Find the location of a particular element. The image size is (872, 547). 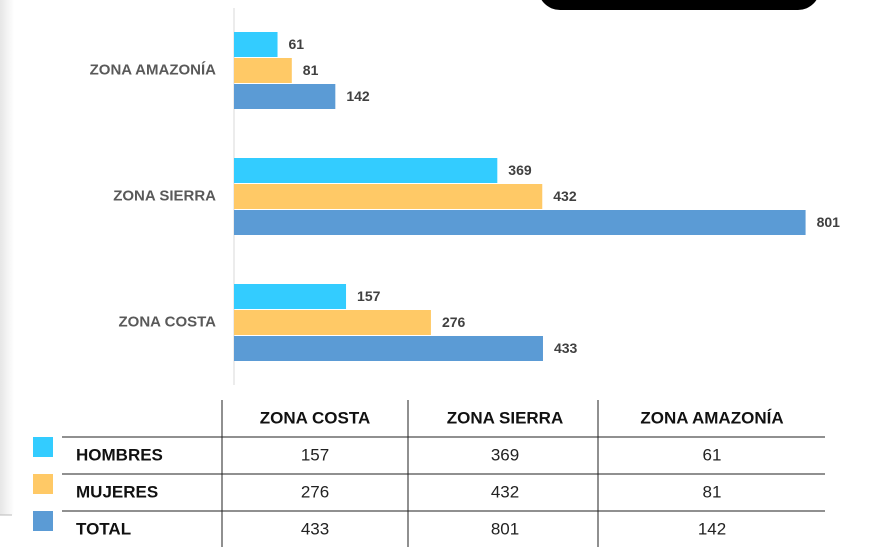

table-header: ZONA SIERRA is located at coordinates (505, 417).